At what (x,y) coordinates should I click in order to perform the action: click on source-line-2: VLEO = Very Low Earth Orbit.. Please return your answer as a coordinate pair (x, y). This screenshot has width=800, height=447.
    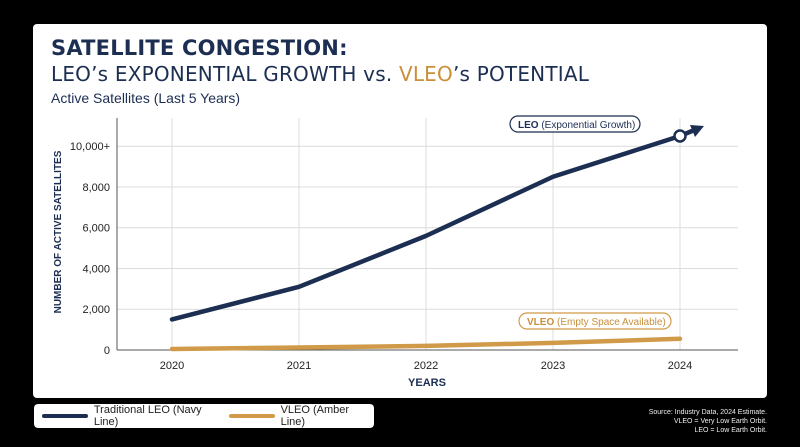
    Looking at the image, I should click on (720, 421).